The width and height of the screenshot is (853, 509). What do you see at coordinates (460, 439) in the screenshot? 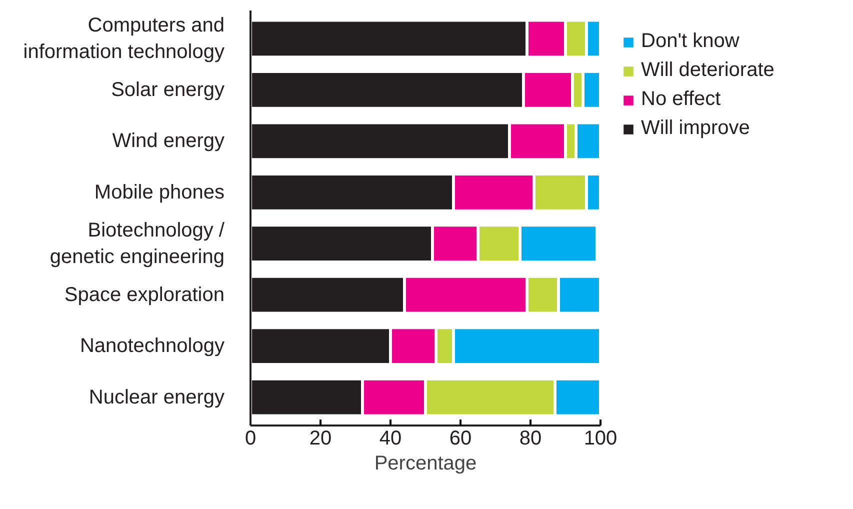
I see `x-tick-label: 60` at bounding box center [460, 439].